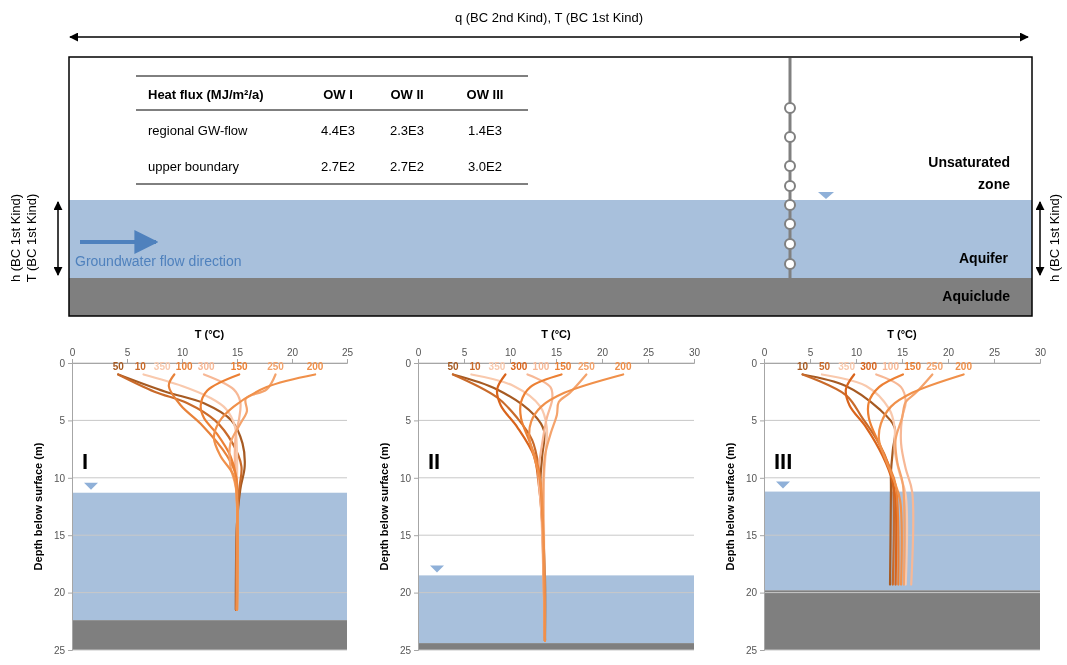 The image size is (1067, 665). Describe the element at coordinates (85, 462) in the screenshot. I see `annotation: I` at that location.